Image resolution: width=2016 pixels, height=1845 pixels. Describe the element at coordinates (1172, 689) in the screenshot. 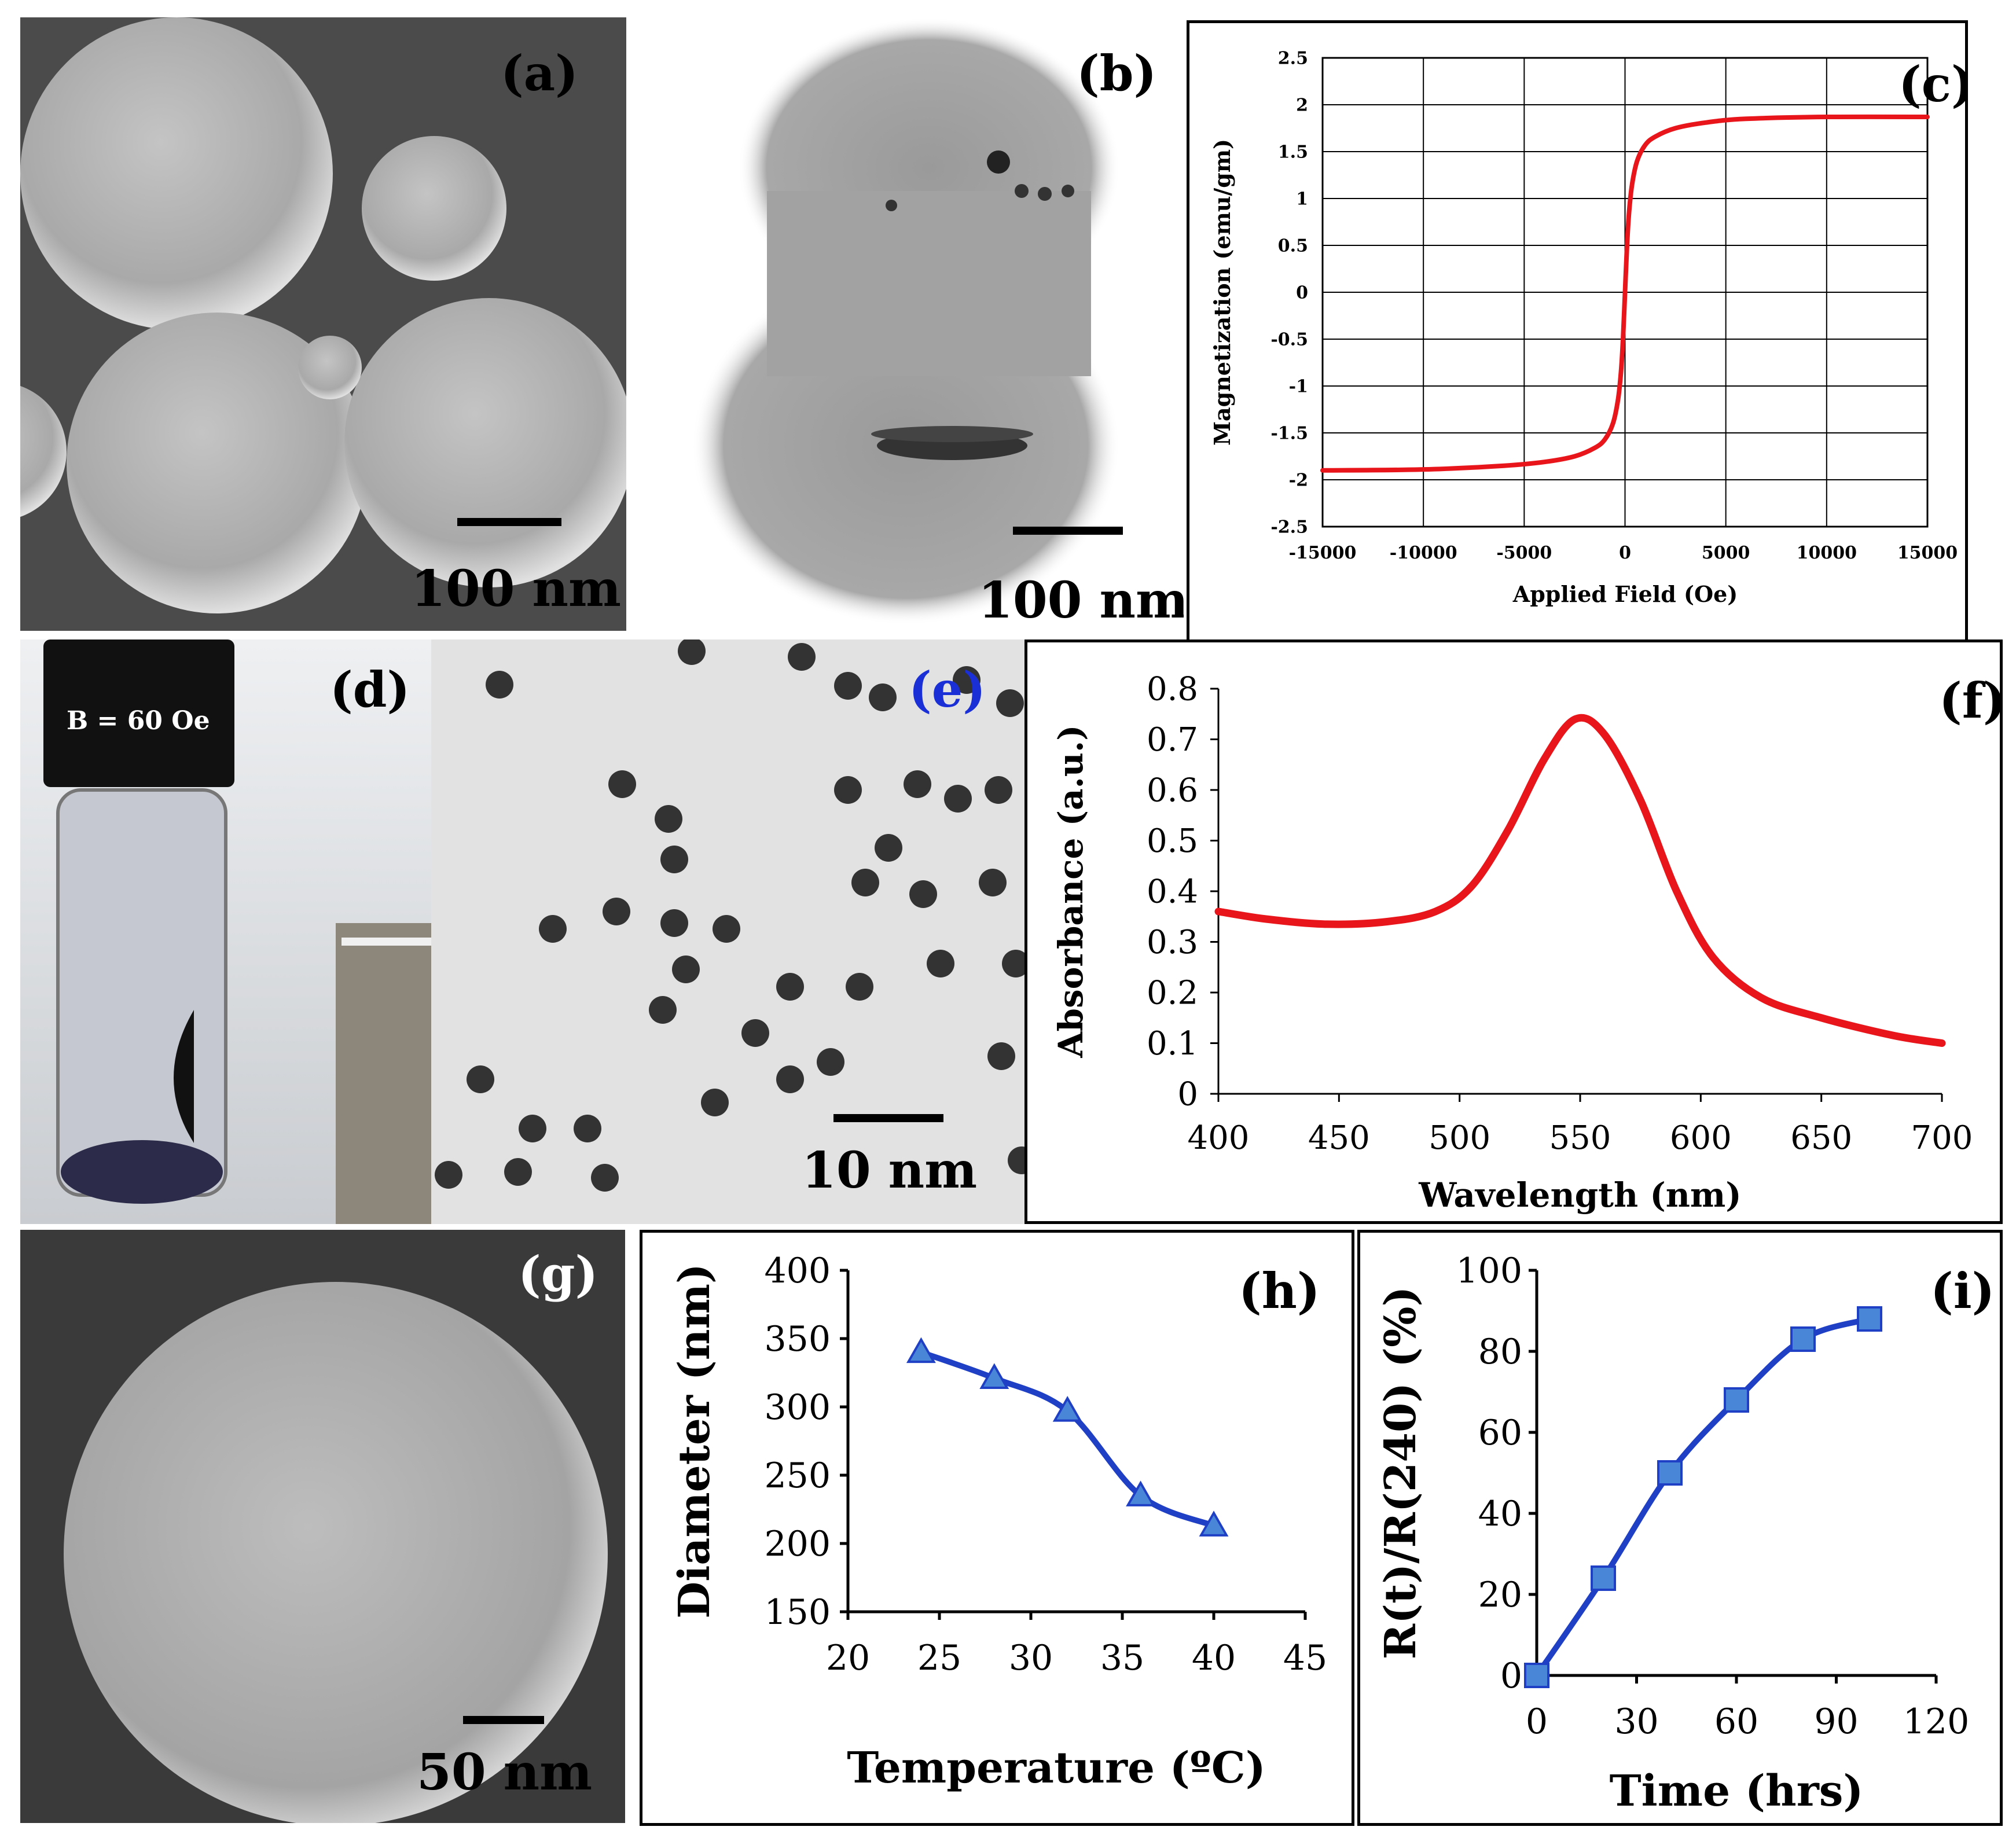

I see `y-tick-label: 0.8` at that location.